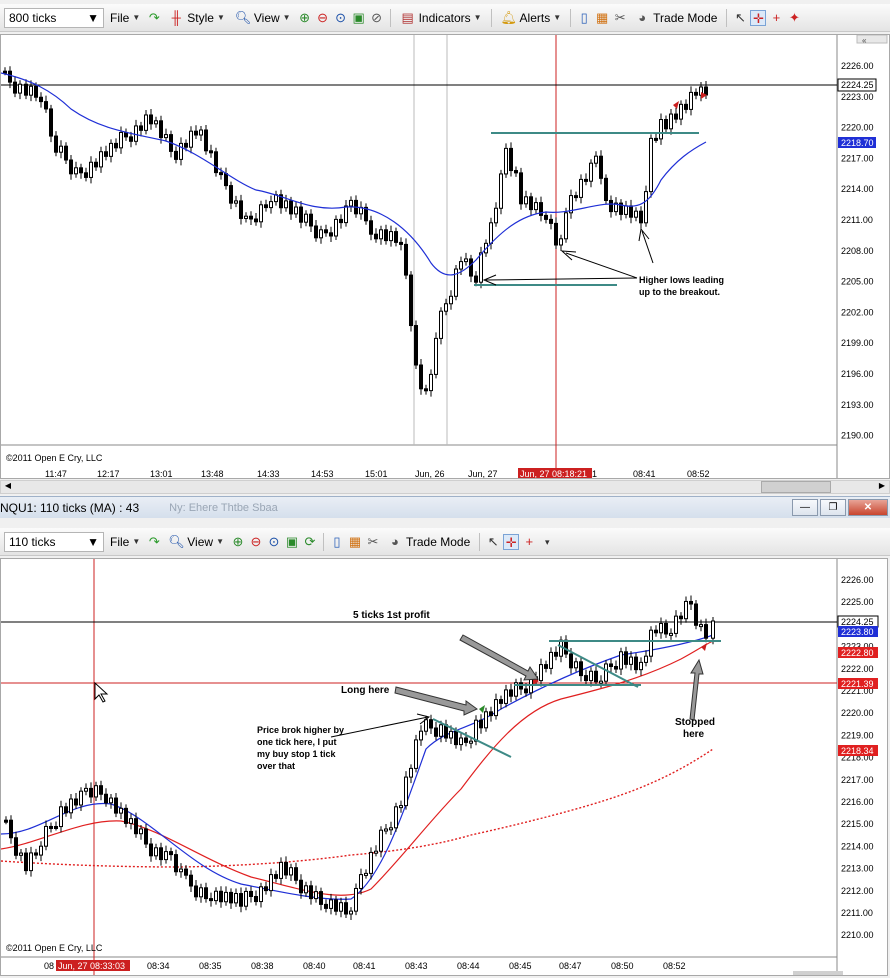 The image size is (890, 978). What do you see at coordinates (8, 485) in the screenshot?
I see `scroll-left-icon: ◀` at bounding box center [8, 485].